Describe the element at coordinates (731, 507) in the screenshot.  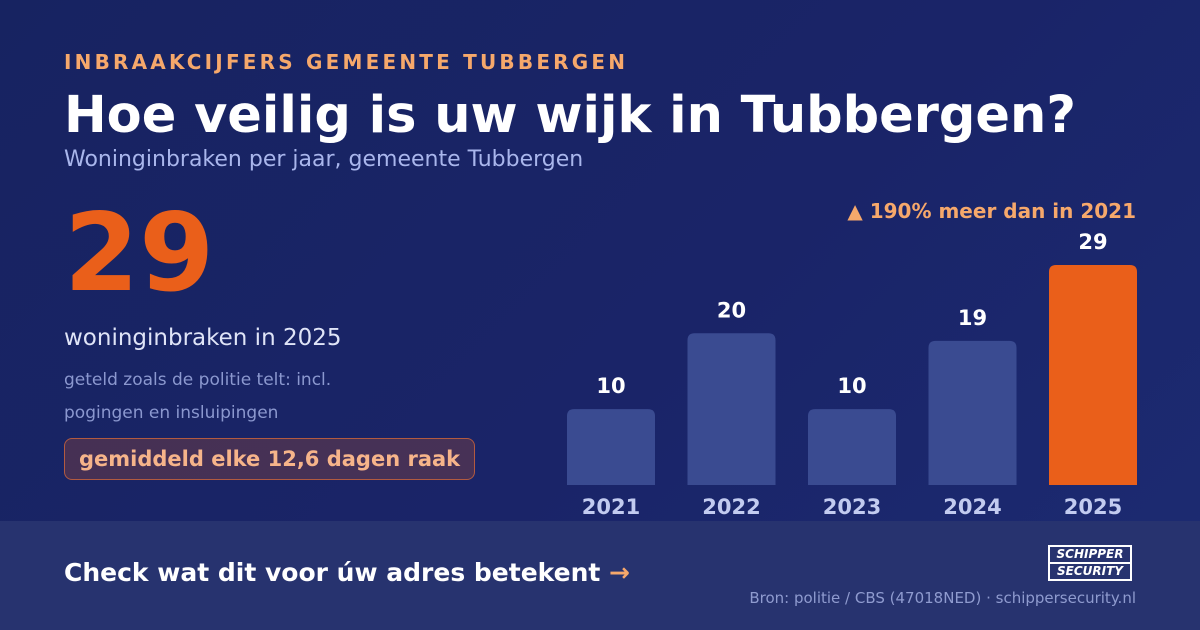
I see `tick-label-2022: 2022` at that location.